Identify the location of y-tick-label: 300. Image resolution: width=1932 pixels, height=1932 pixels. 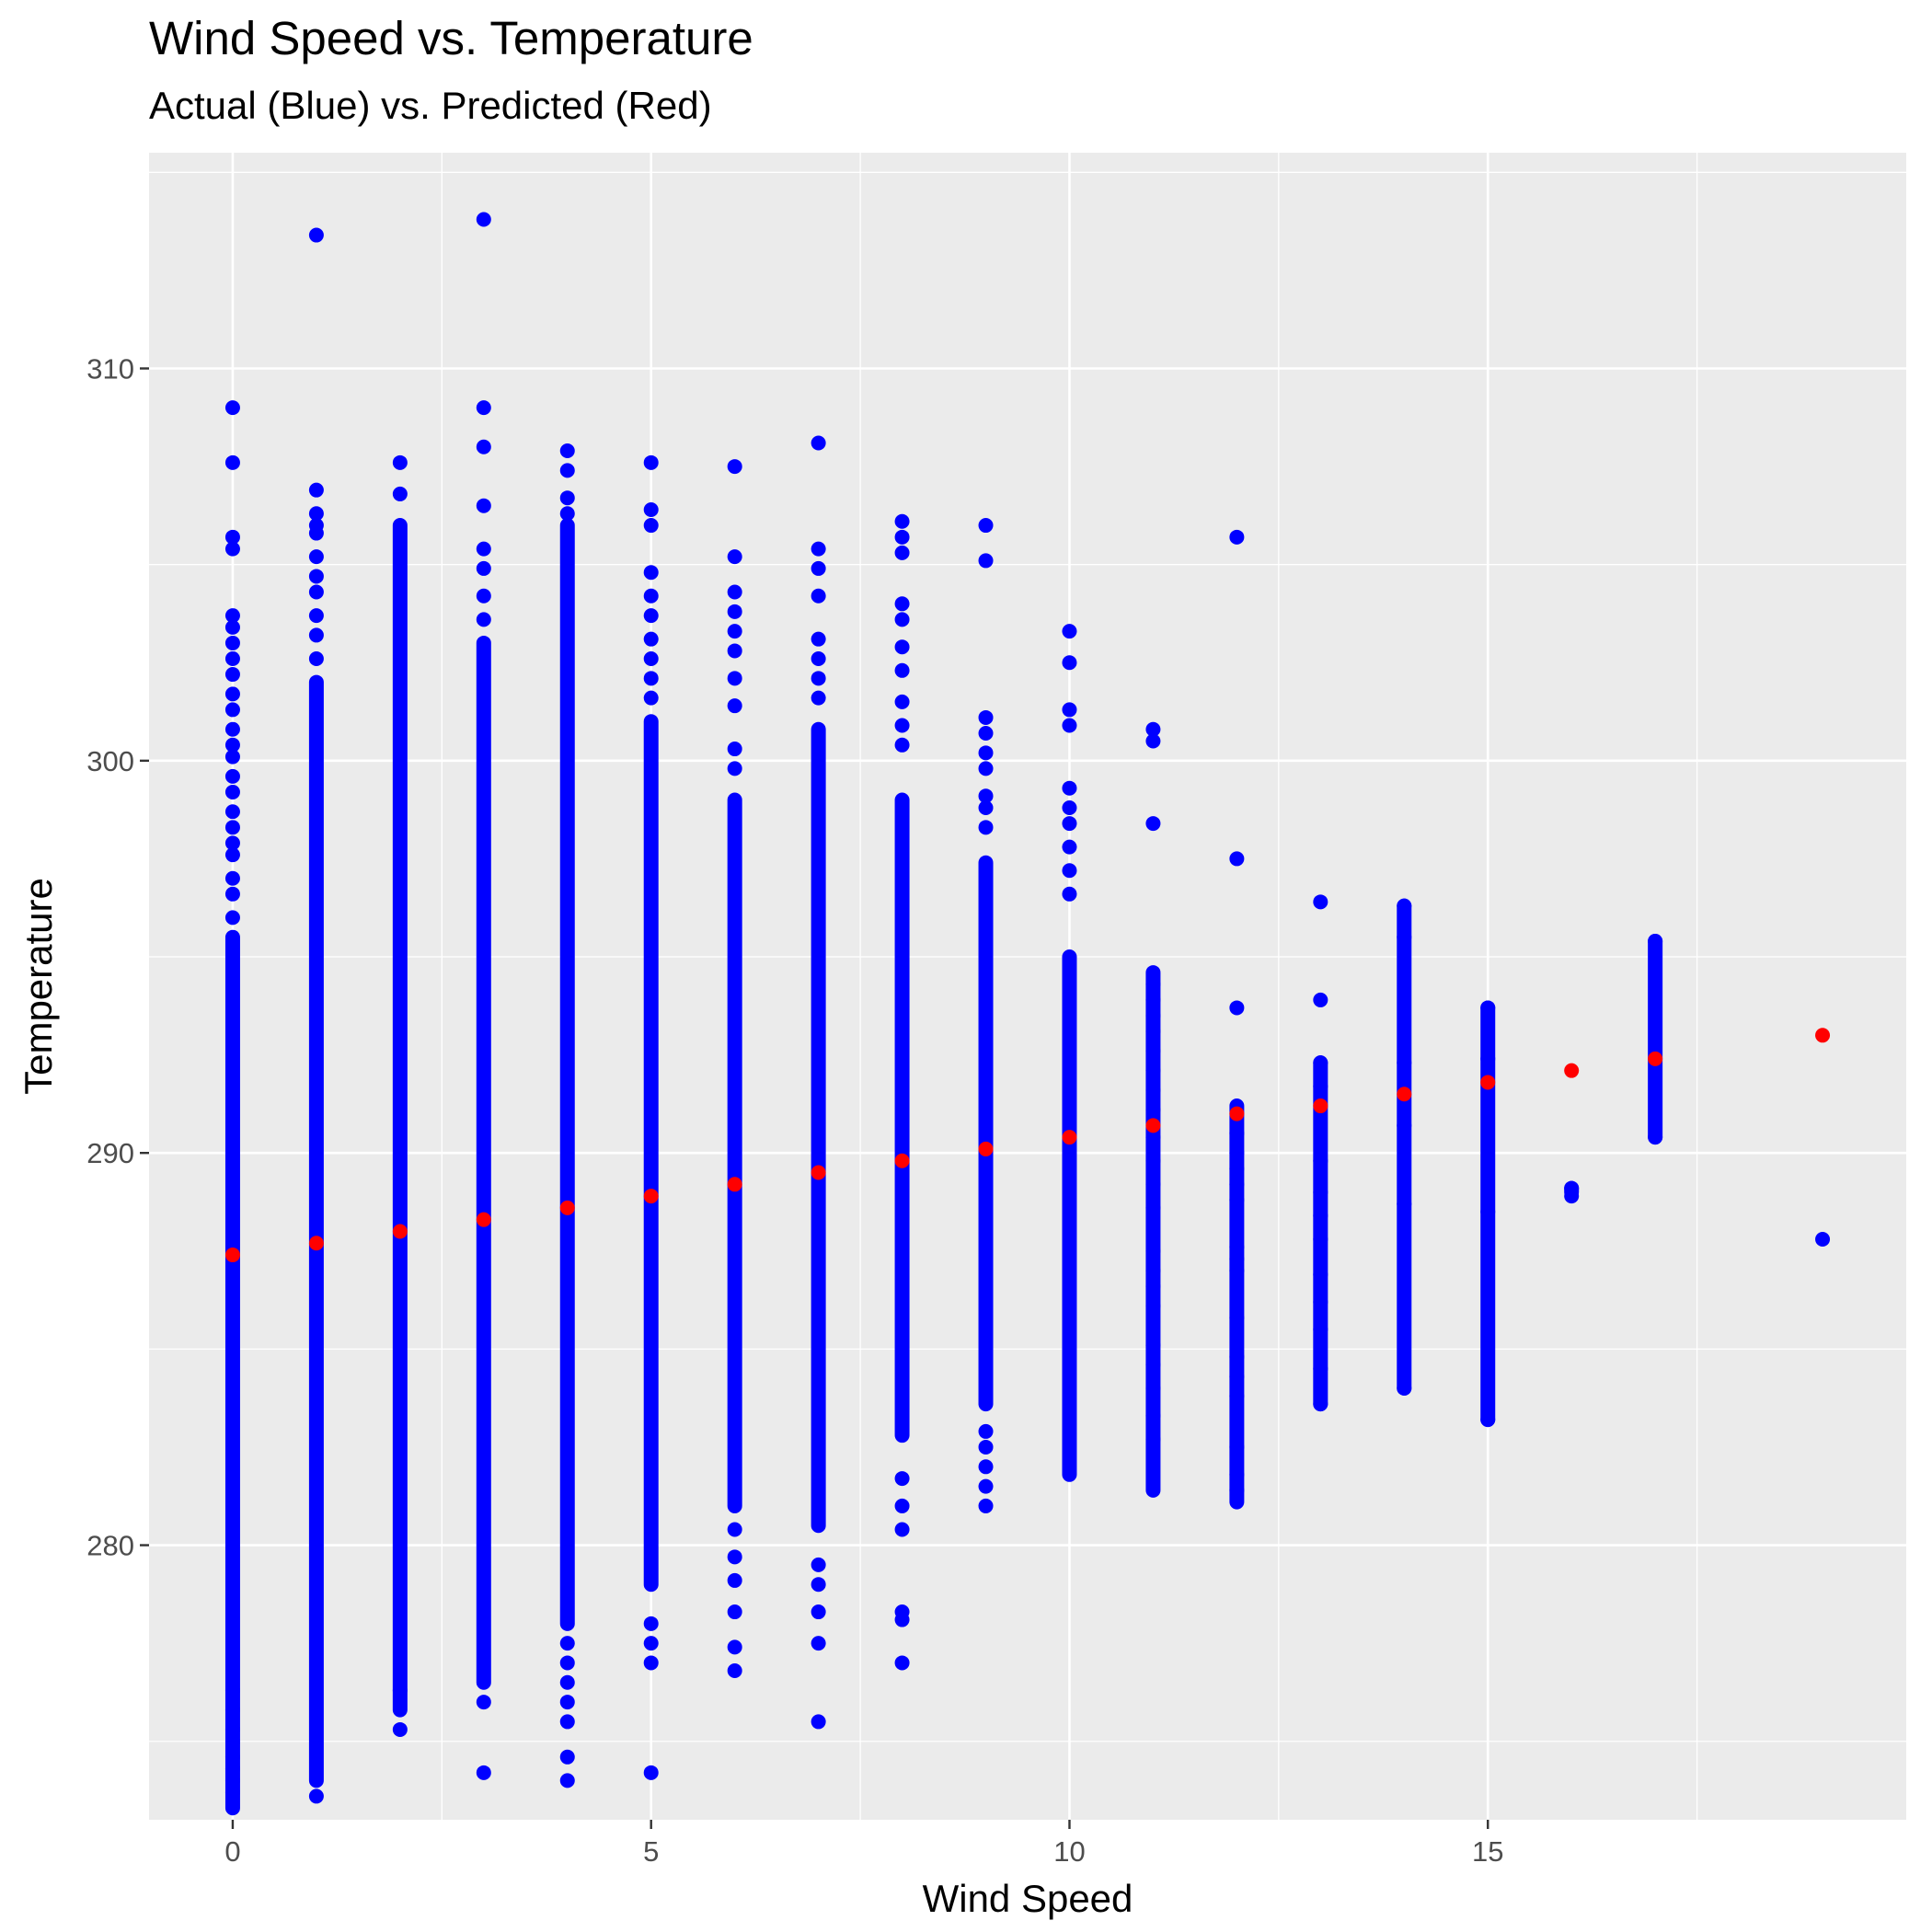
(110, 761).